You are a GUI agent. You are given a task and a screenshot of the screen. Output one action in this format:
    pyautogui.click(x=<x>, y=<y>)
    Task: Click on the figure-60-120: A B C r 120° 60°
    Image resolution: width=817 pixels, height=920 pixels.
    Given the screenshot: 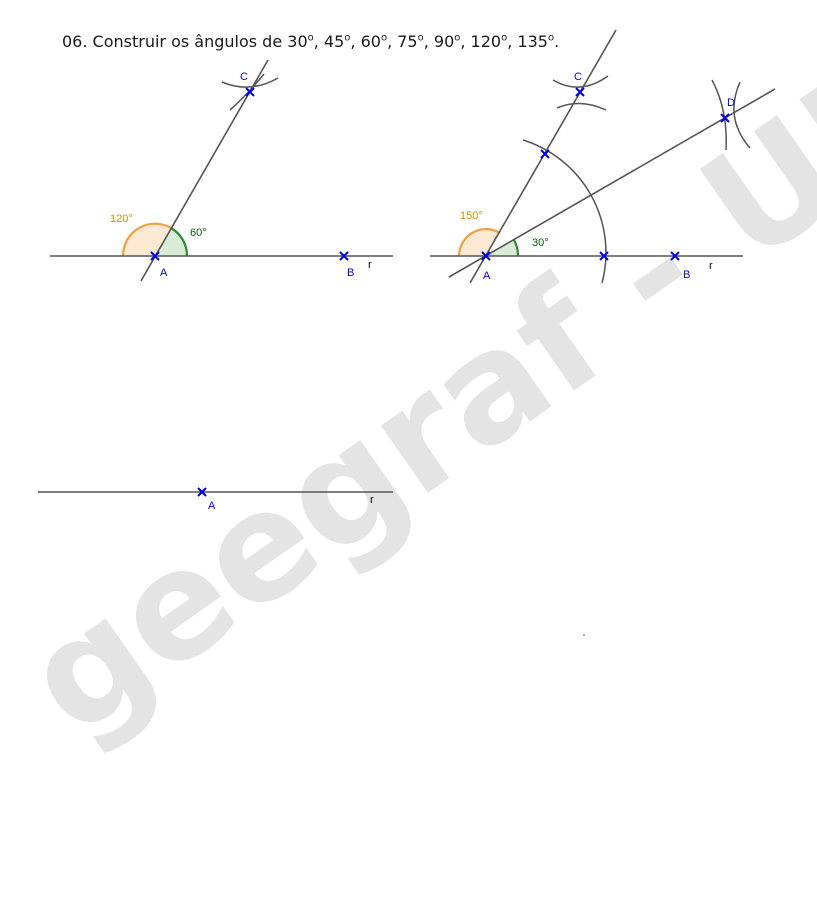 What is the action you would take?
    pyautogui.click(x=221, y=170)
    